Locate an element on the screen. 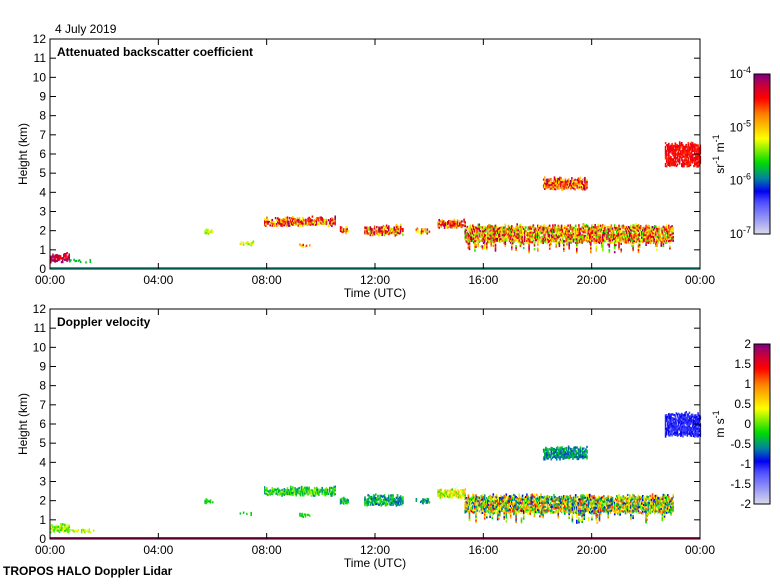 The height and width of the screenshot is (585, 780). x-tick-label: 20:00 is located at coordinates (592, 280).